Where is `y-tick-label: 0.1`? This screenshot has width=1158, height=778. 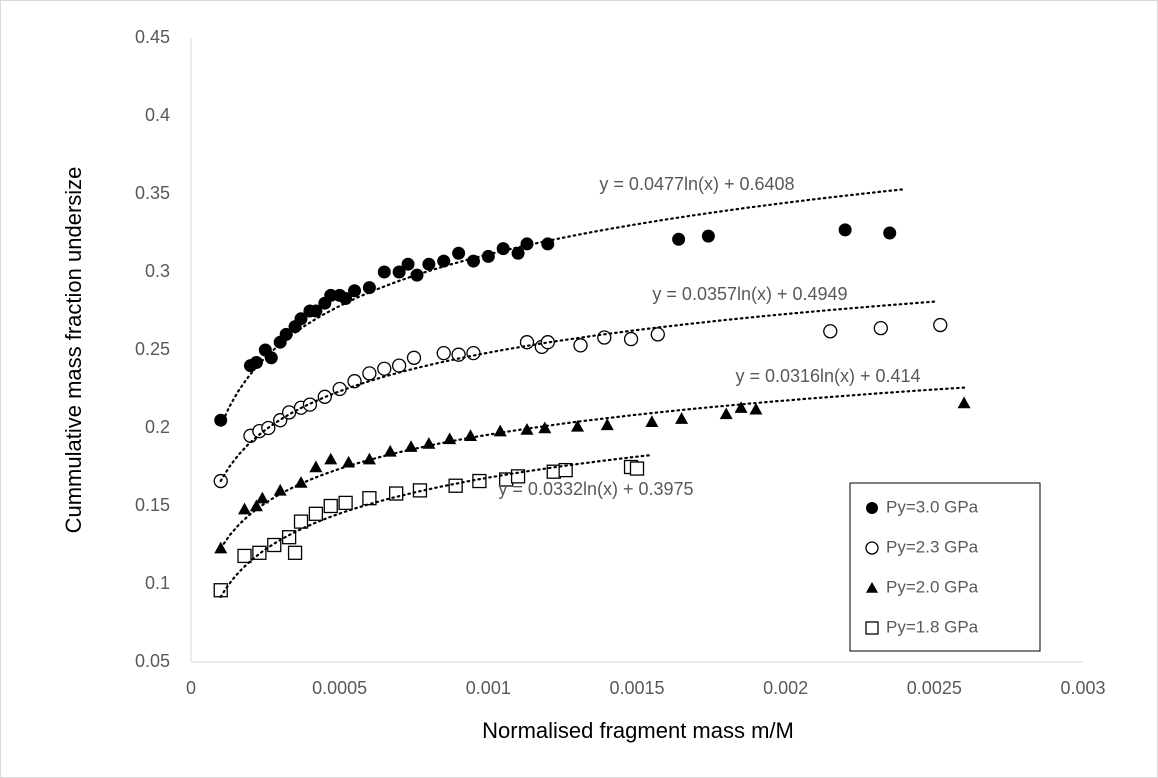 y-tick-label: 0.1 is located at coordinates (157, 583).